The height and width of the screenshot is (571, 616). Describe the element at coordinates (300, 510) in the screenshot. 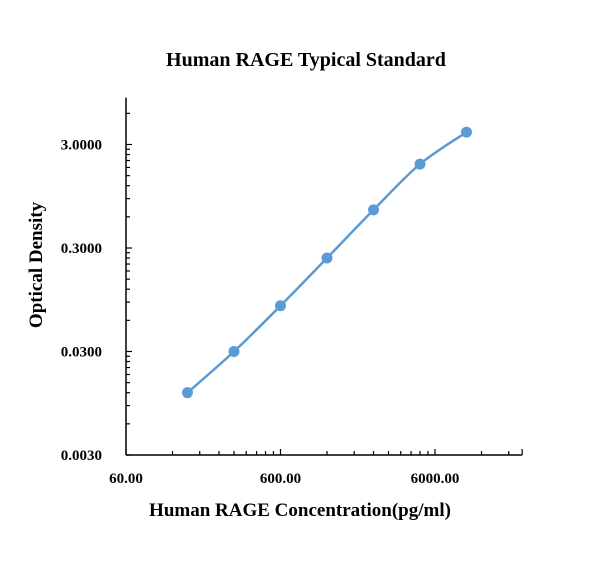

I see `x-axis-label: Human RAGE Concentration(pg/ml)` at that location.